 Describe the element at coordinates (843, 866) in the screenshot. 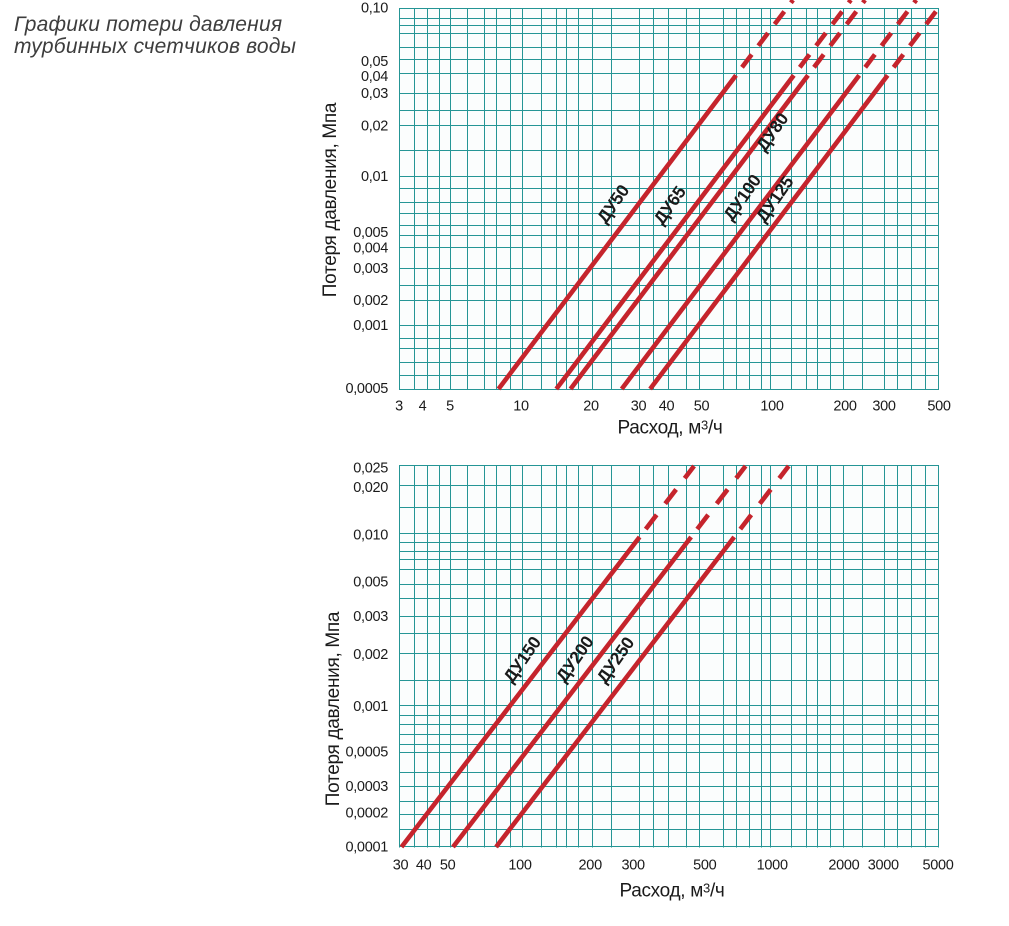

I see `svg-text: 2000` at that location.